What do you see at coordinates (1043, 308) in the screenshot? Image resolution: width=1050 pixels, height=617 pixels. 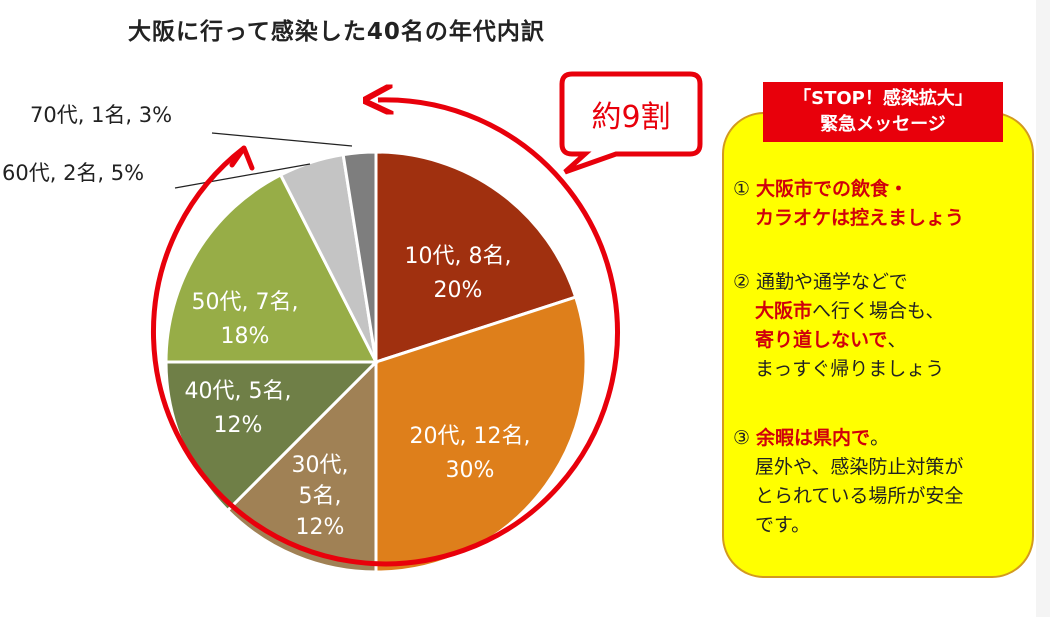 I see `right-edge-strip` at bounding box center [1043, 308].